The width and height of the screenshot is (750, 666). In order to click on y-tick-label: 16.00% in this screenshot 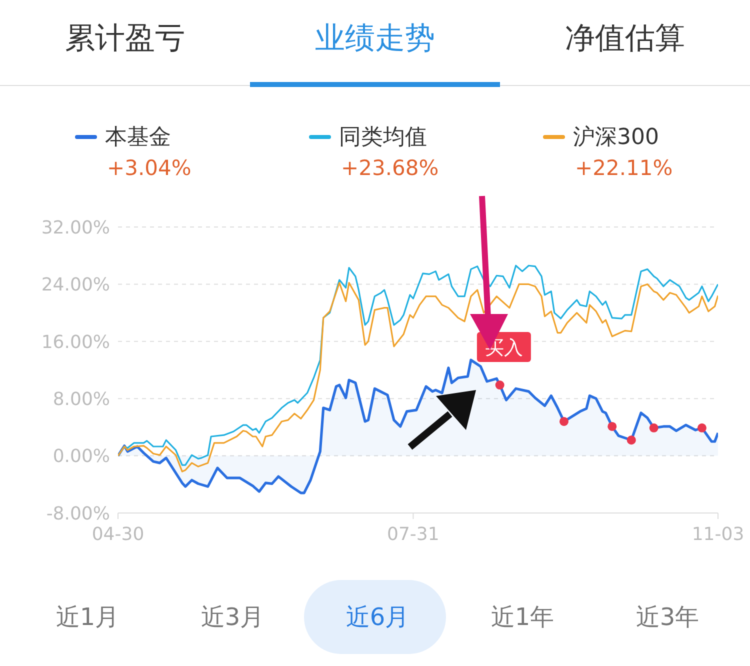, I will do `click(75, 342)`.